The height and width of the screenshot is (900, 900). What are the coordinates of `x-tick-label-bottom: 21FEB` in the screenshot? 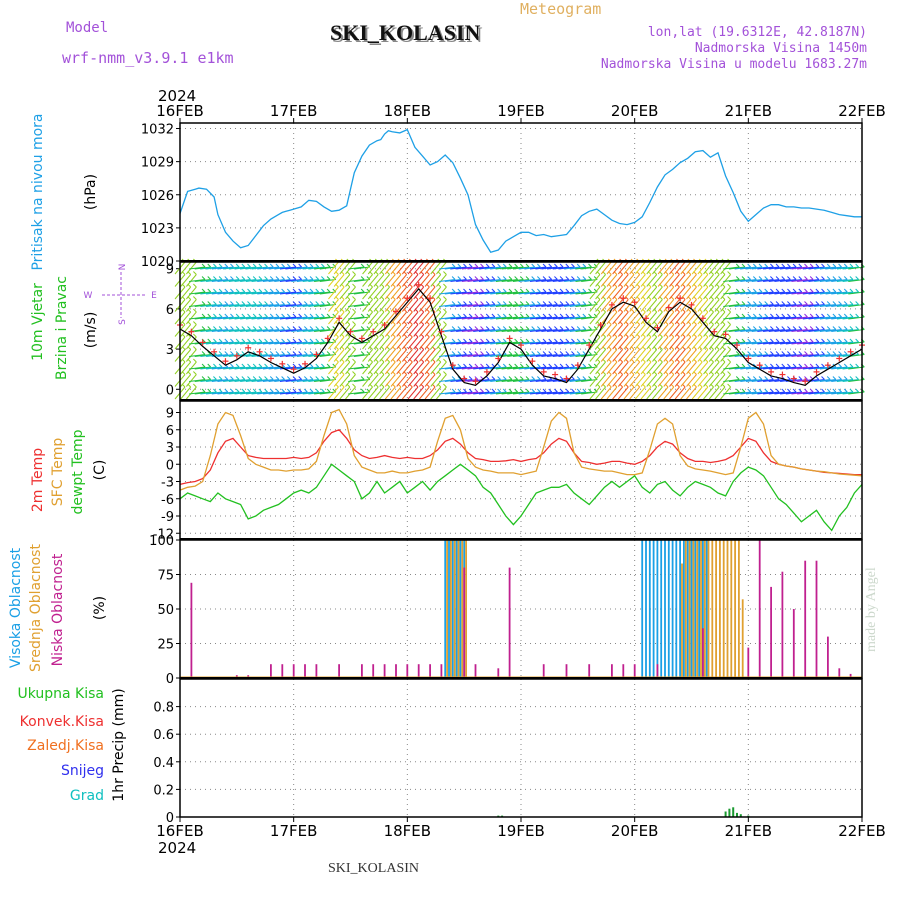 It's located at (748, 831).